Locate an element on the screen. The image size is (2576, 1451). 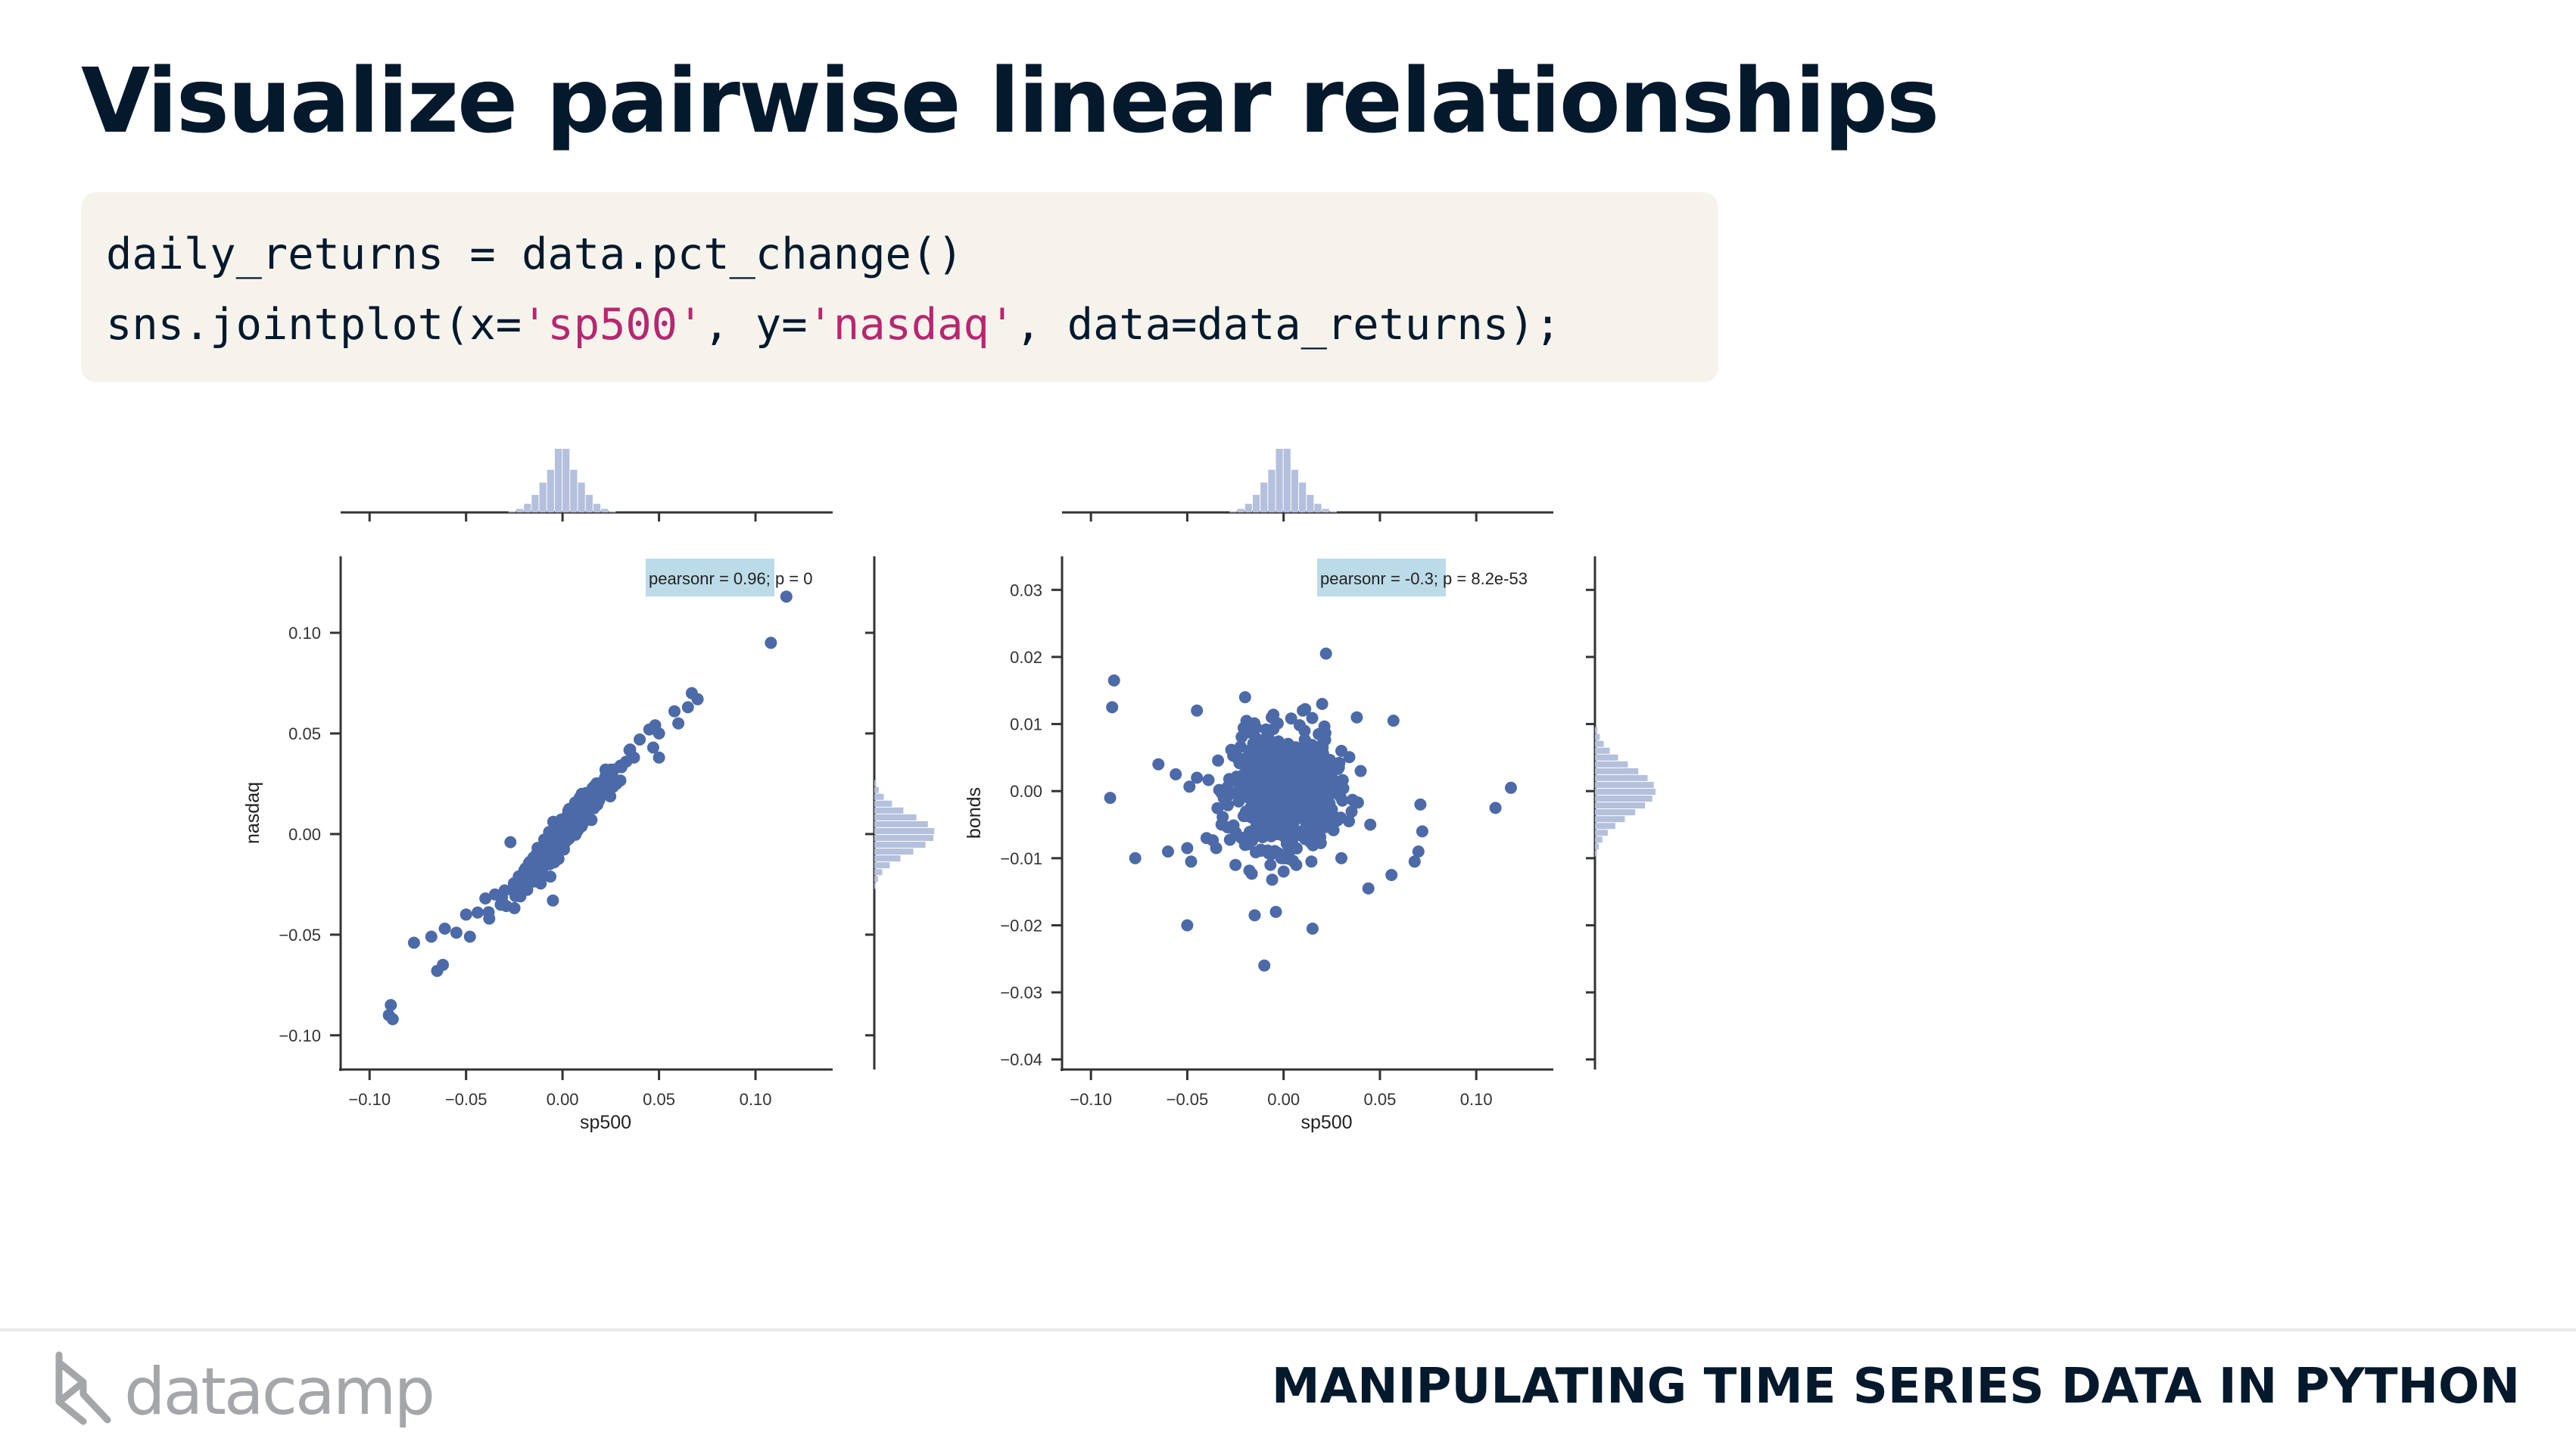
x-axis-label: sp500 is located at coordinates (605, 1122).